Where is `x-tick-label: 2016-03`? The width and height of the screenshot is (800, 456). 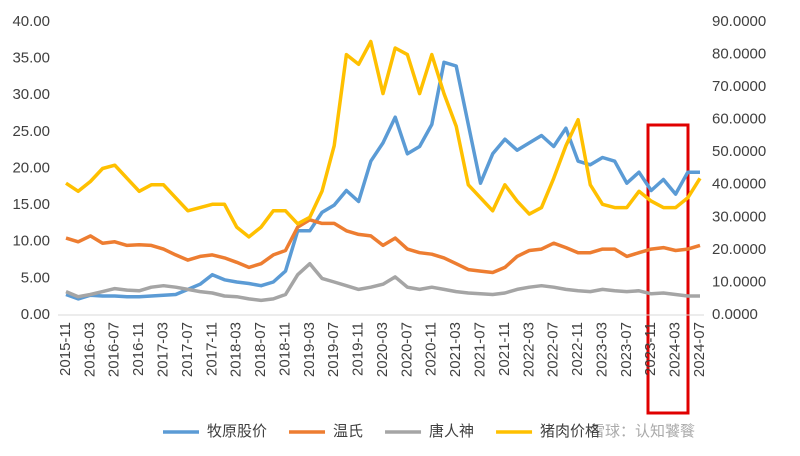 x-tick-label: 2016-03 is located at coordinates (89, 349).